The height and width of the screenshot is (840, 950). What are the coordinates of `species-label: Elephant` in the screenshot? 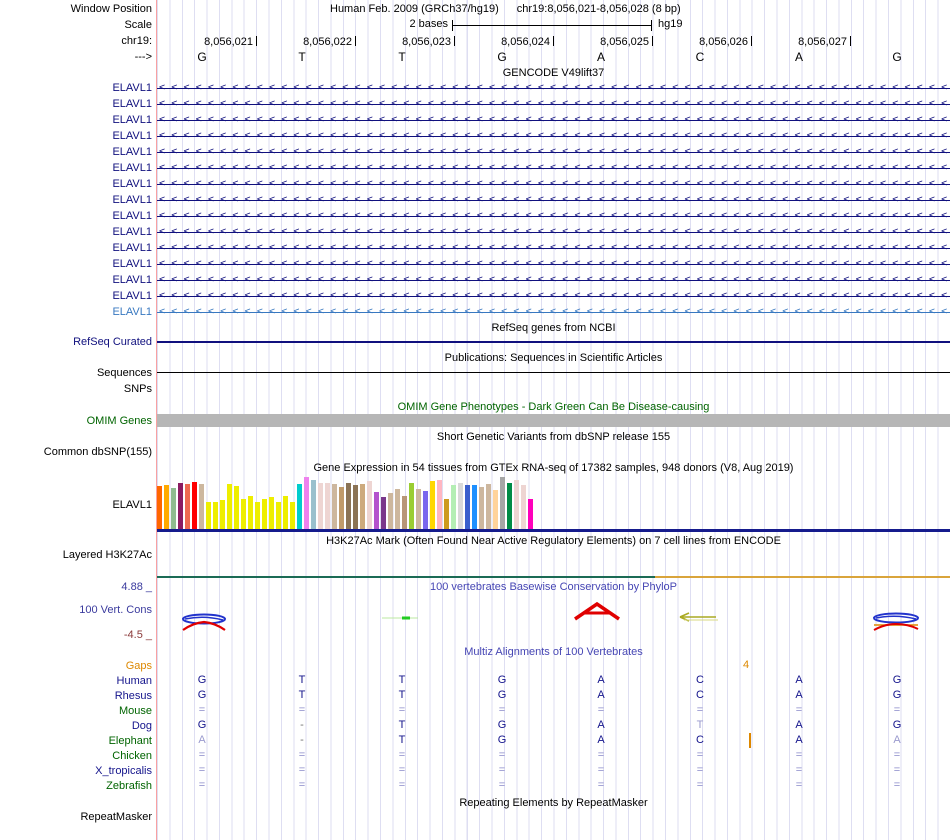 It's located at (130, 741).